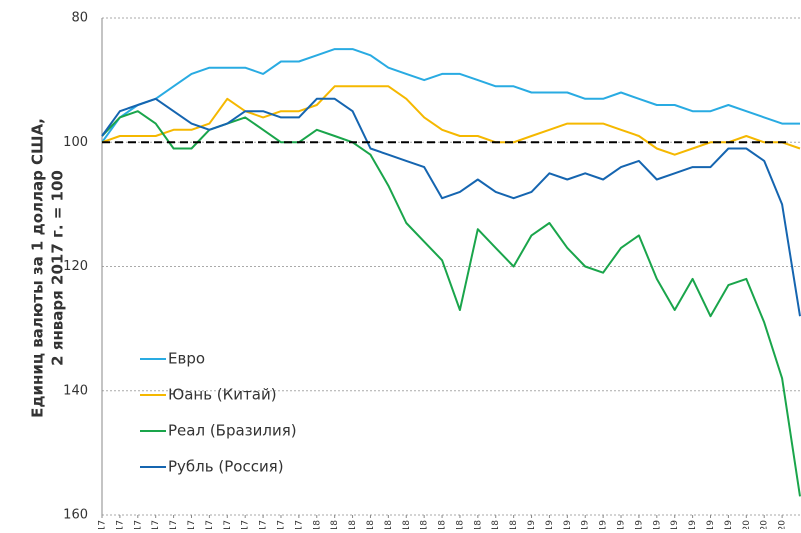 The width and height of the screenshot is (801, 533). Describe the element at coordinates (622, 524) in the screenshot. I see `x-tick-label: июн 19` at that location.